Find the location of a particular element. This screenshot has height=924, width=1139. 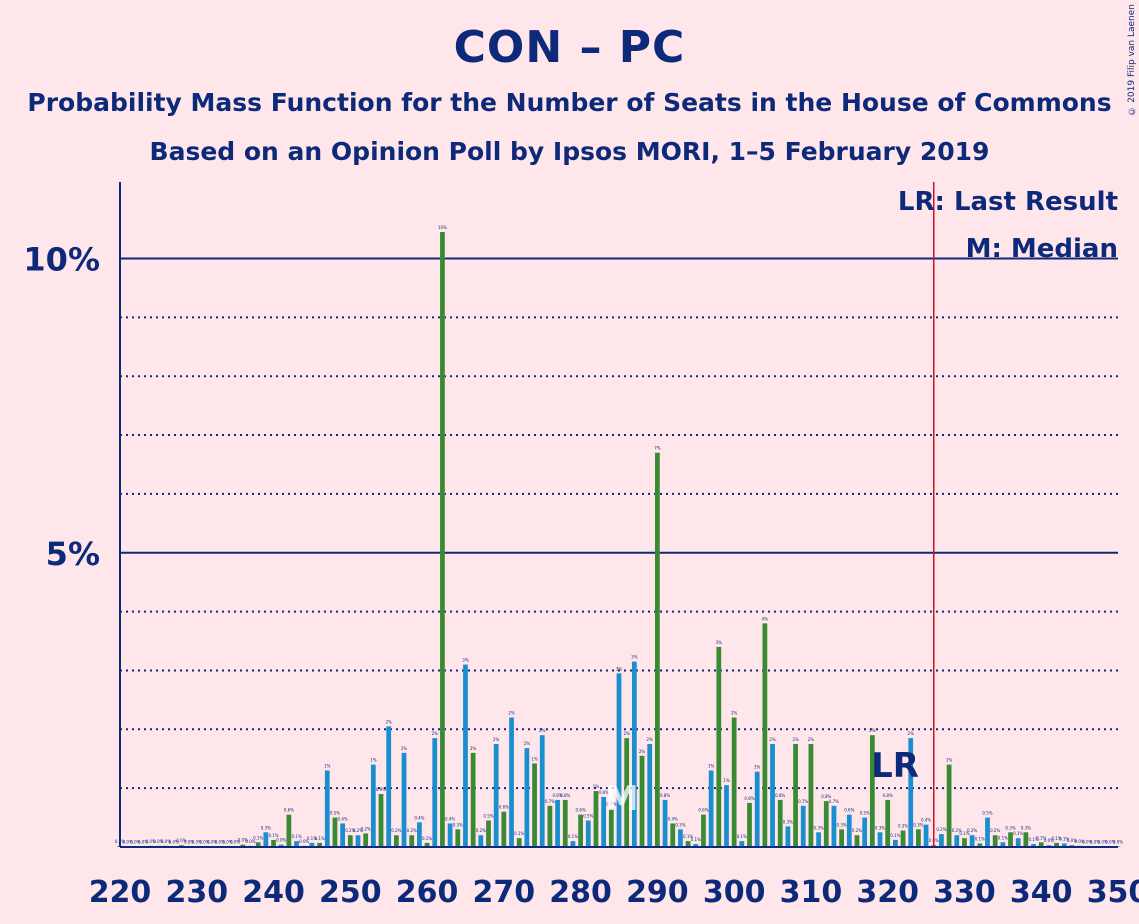

bar-value-label: 1% is located at coordinates (373, 760).